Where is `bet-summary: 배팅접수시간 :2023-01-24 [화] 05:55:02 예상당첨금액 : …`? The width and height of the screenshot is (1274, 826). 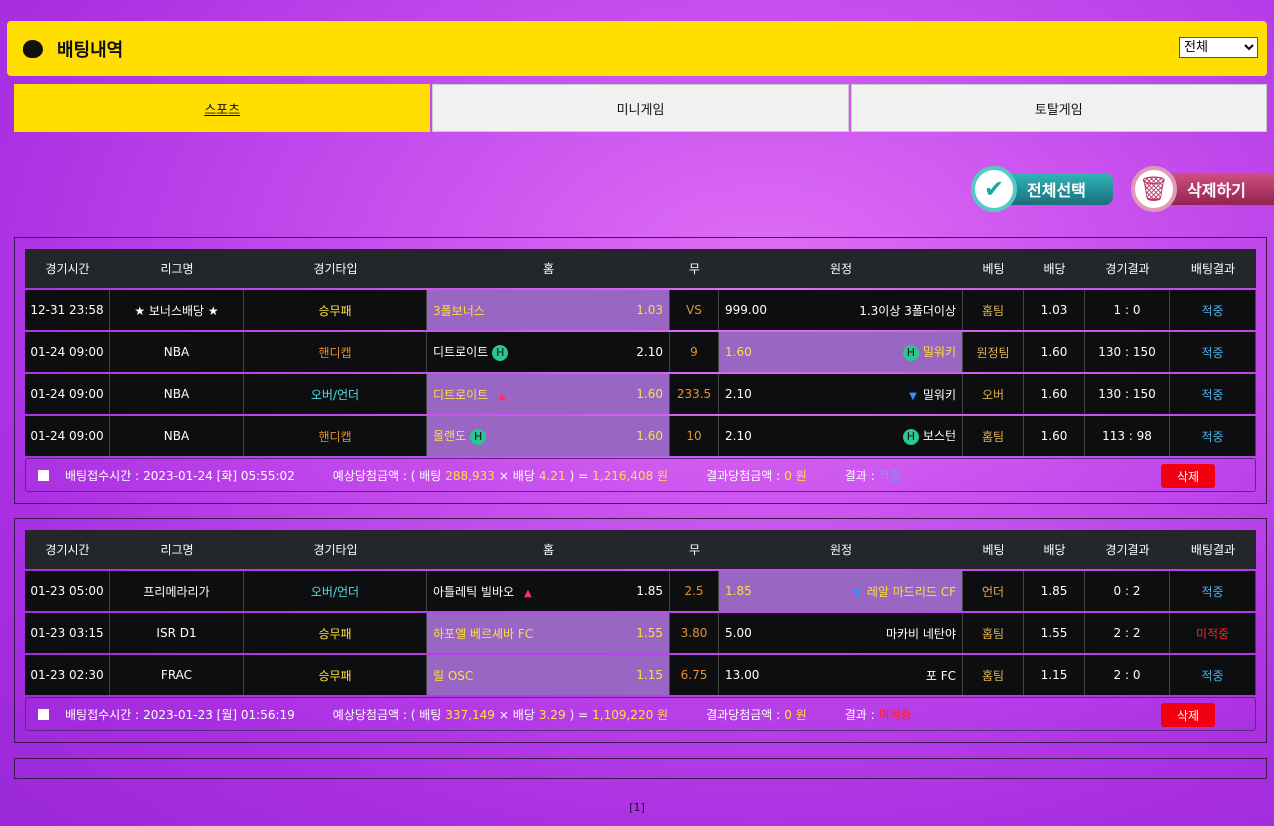 bet-summary: 배팅접수시간 :2023-01-24 [화] 05:55:02 예상당첨금액 : … is located at coordinates (640, 475).